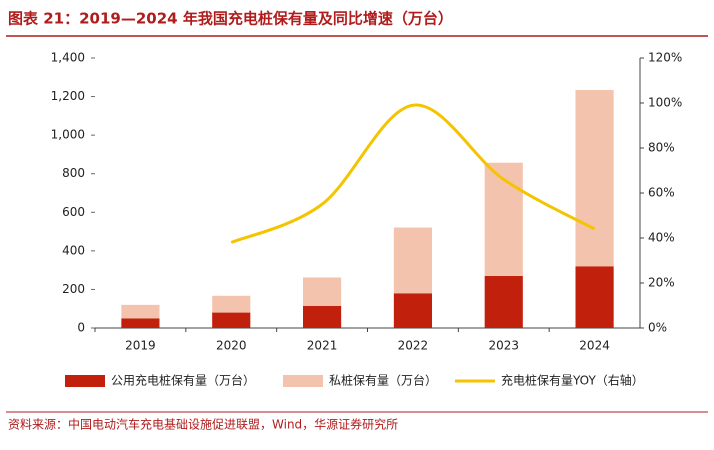 The image size is (714, 450). What do you see at coordinates (68, 58) in the screenshot?
I see `y-tick-label: 1,400` at bounding box center [68, 58].